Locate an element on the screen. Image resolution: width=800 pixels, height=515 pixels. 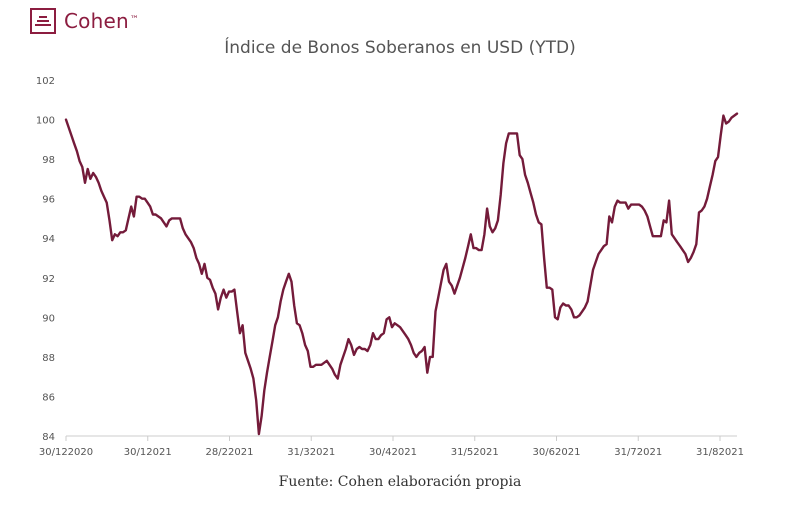
x-tick-label: 28/22021 is located at coordinates (230, 452).